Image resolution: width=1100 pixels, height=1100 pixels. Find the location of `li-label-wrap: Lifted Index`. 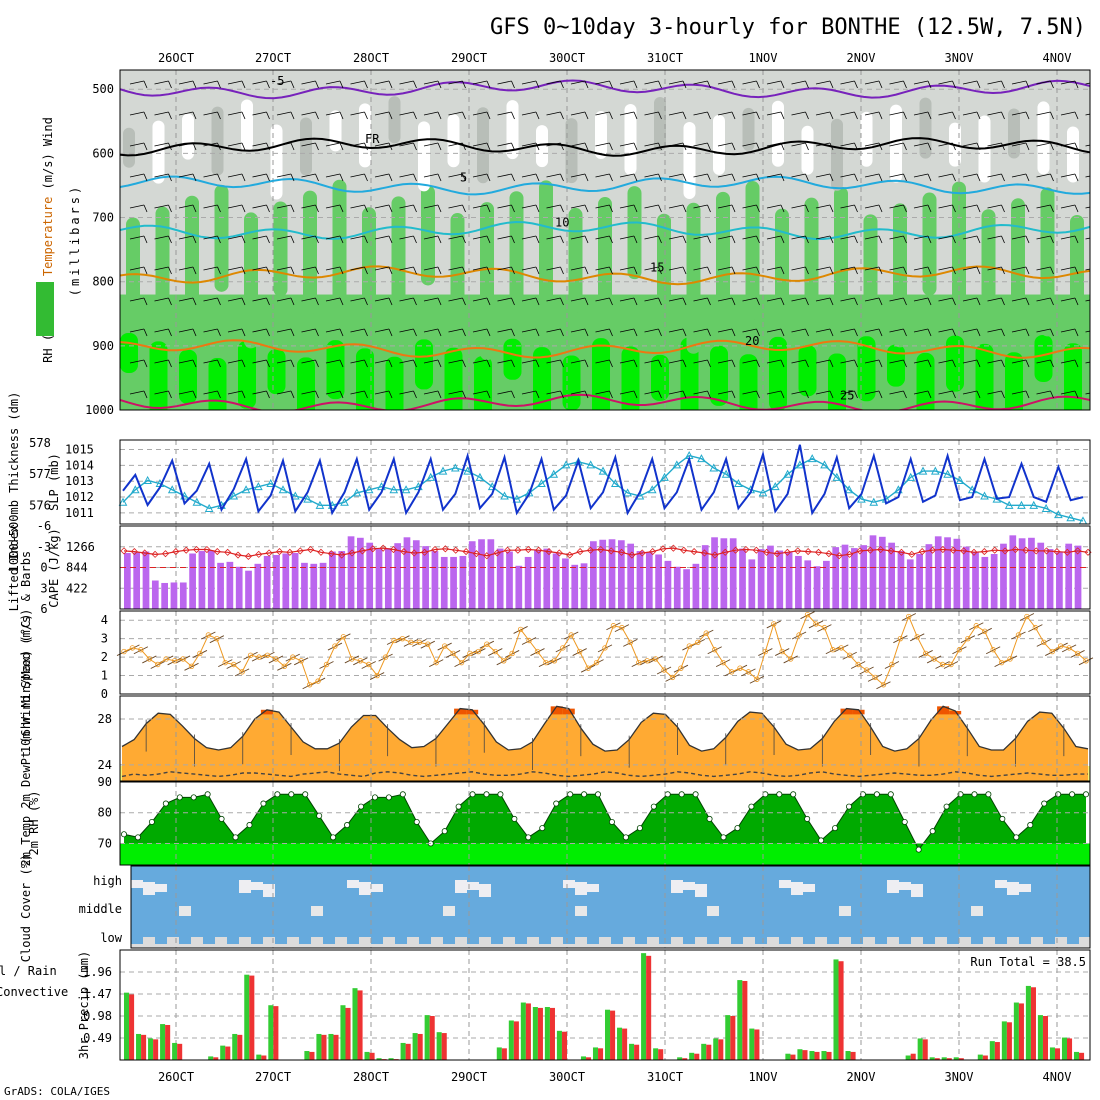

li-label-wrap: Lifted Index is located at coordinates (14, 568).